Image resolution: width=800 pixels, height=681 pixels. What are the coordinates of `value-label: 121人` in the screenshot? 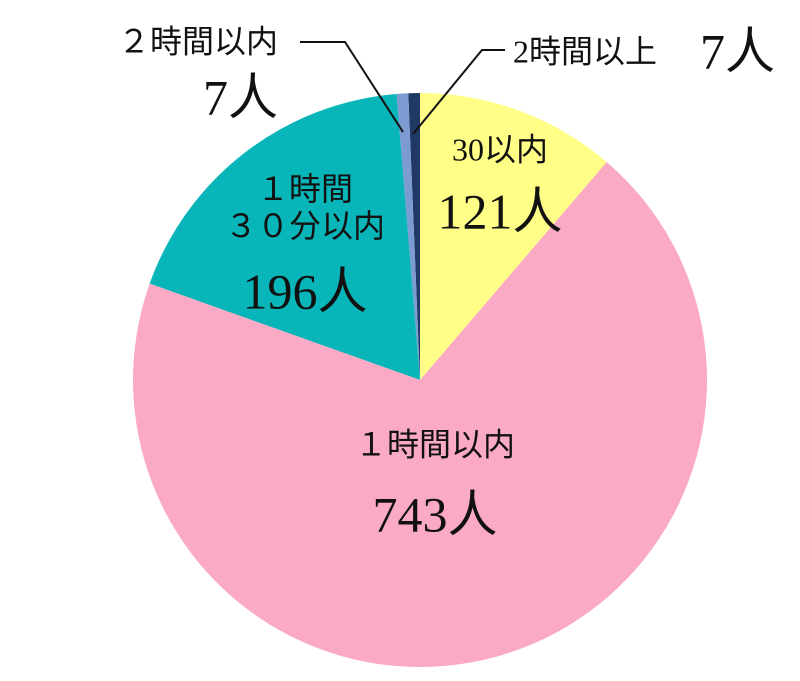 It's located at (500, 211).